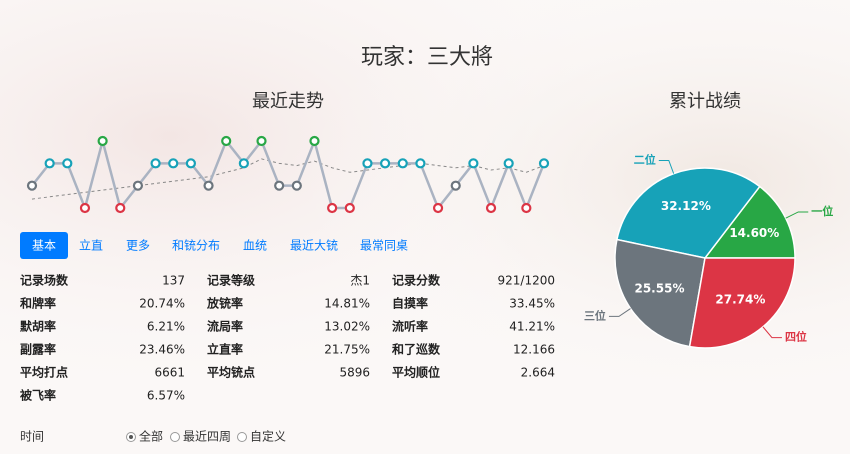  What do you see at coordinates (138, 246) in the screenshot?
I see `tab: 更多` at bounding box center [138, 246].